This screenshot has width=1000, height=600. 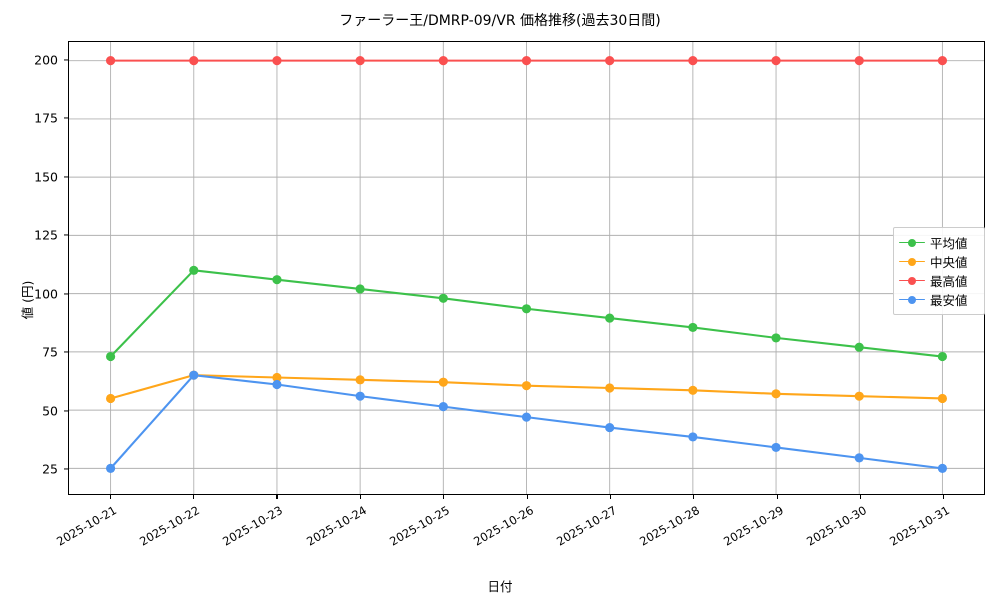 What do you see at coordinates (949, 262) in the screenshot?
I see `legend-label: 中央値` at bounding box center [949, 262].